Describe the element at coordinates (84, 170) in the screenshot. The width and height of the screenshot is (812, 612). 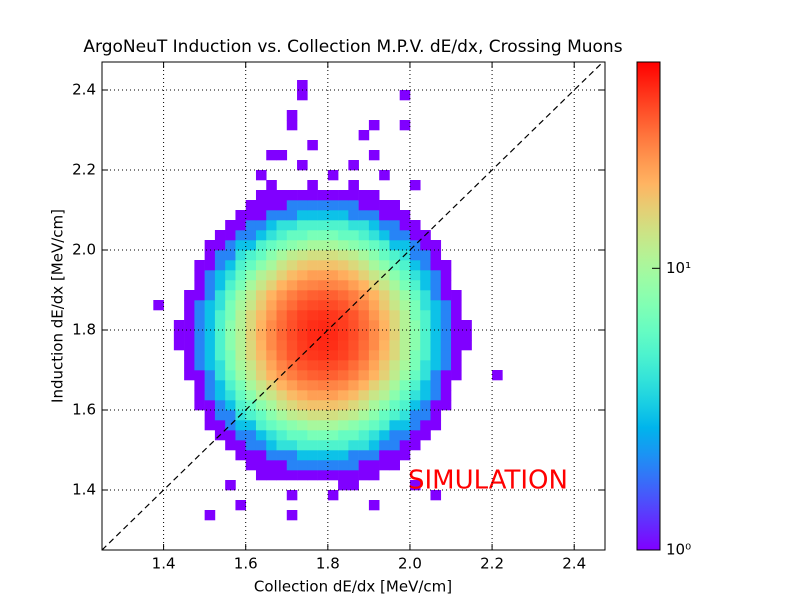
I see `y-tick-label: 2.2` at that location.